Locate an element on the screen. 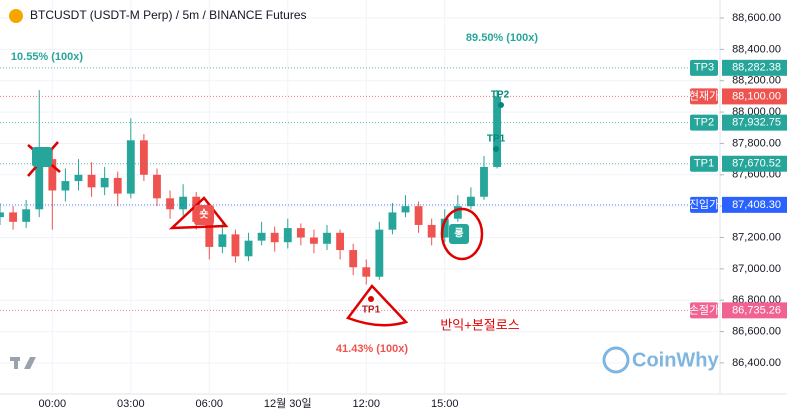 The width and height of the screenshot is (787, 414). level-name: TP2 is located at coordinates (704, 123).